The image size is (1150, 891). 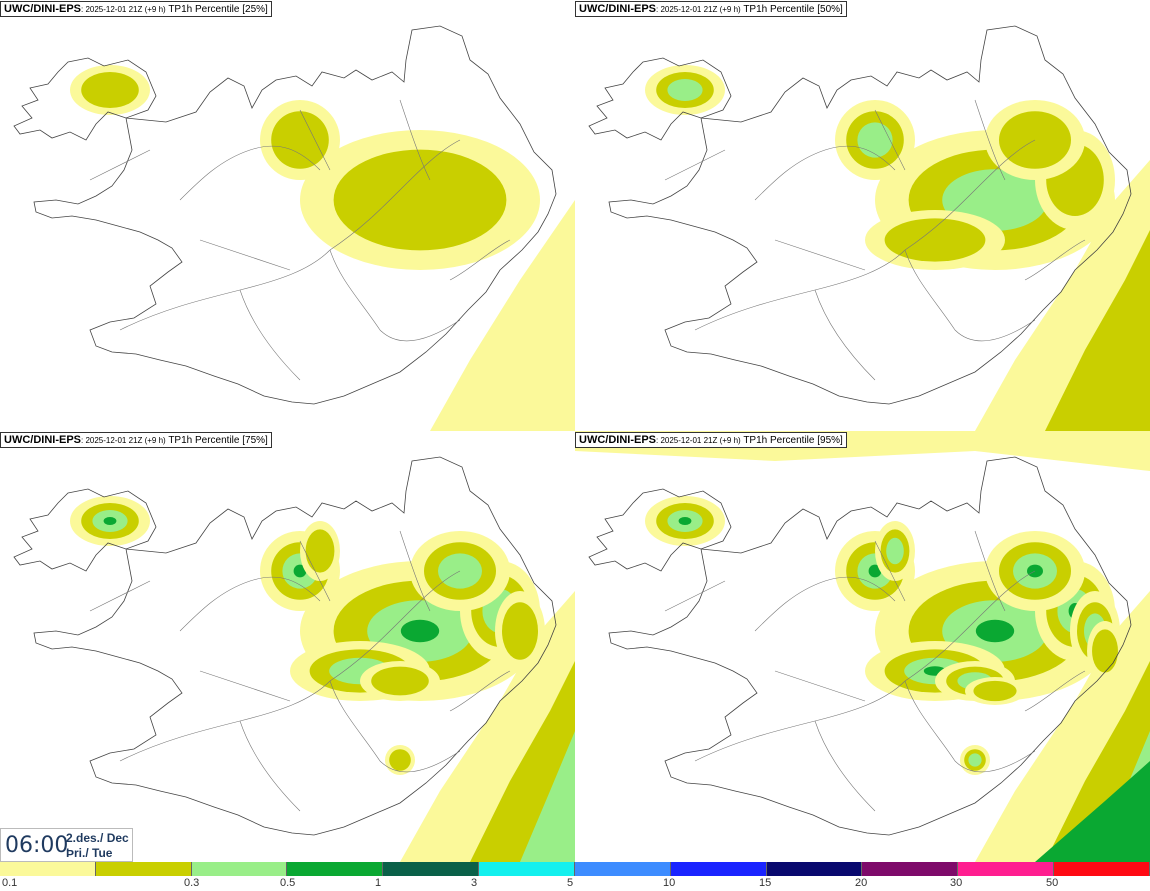 What do you see at coordinates (765, 883) in the screenshot?
I see `legend-label: 15` at bounding box center [765, 883].